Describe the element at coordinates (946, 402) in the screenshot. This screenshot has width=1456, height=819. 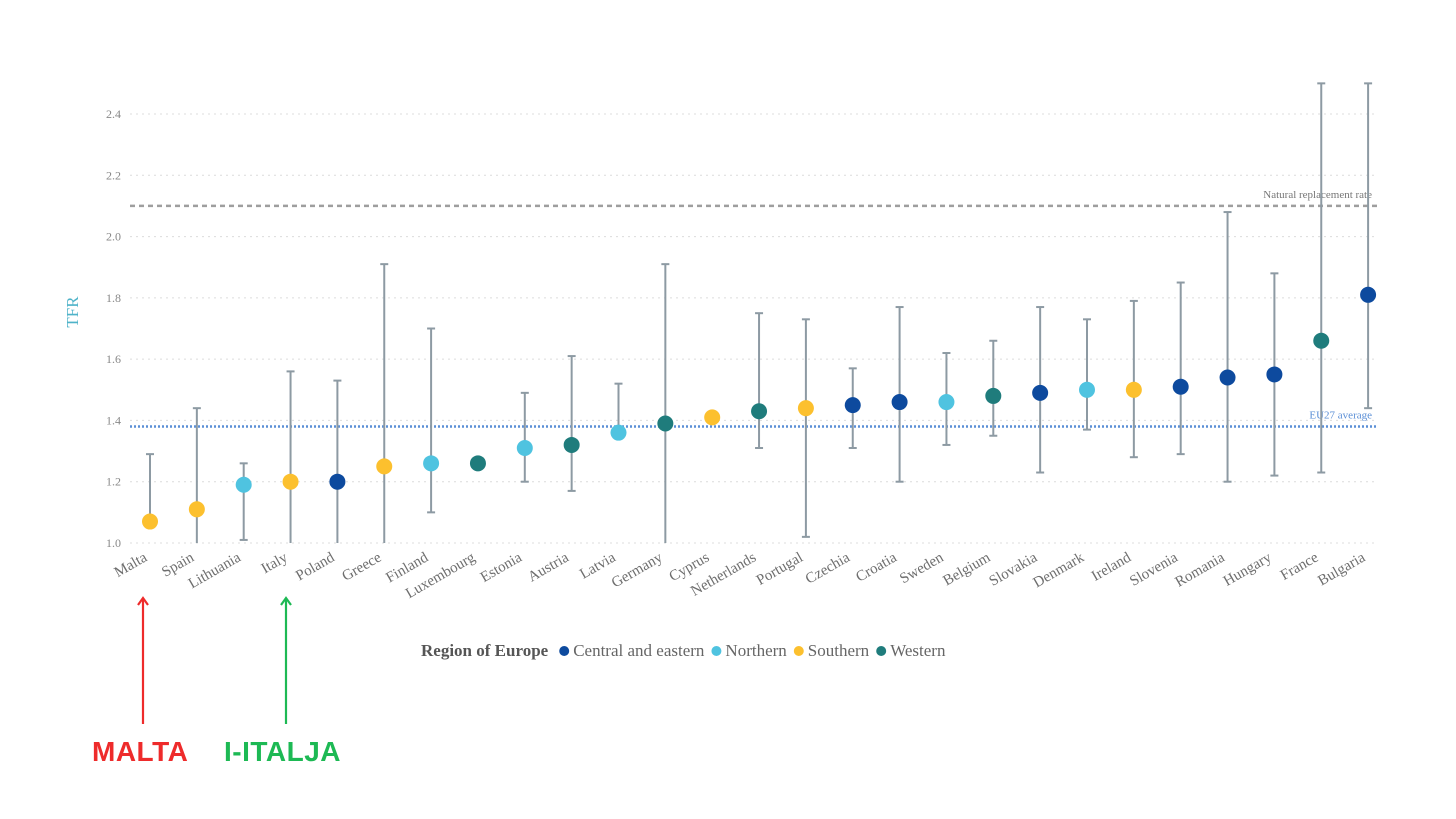
I see `point-sweden` at that location.